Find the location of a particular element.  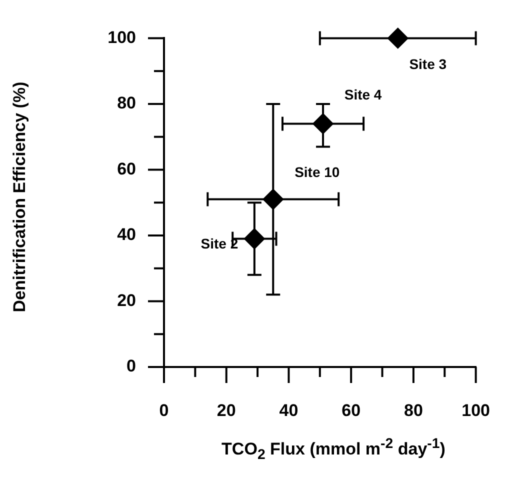

annotation: Site 10 is located at coordinates (317, 172).